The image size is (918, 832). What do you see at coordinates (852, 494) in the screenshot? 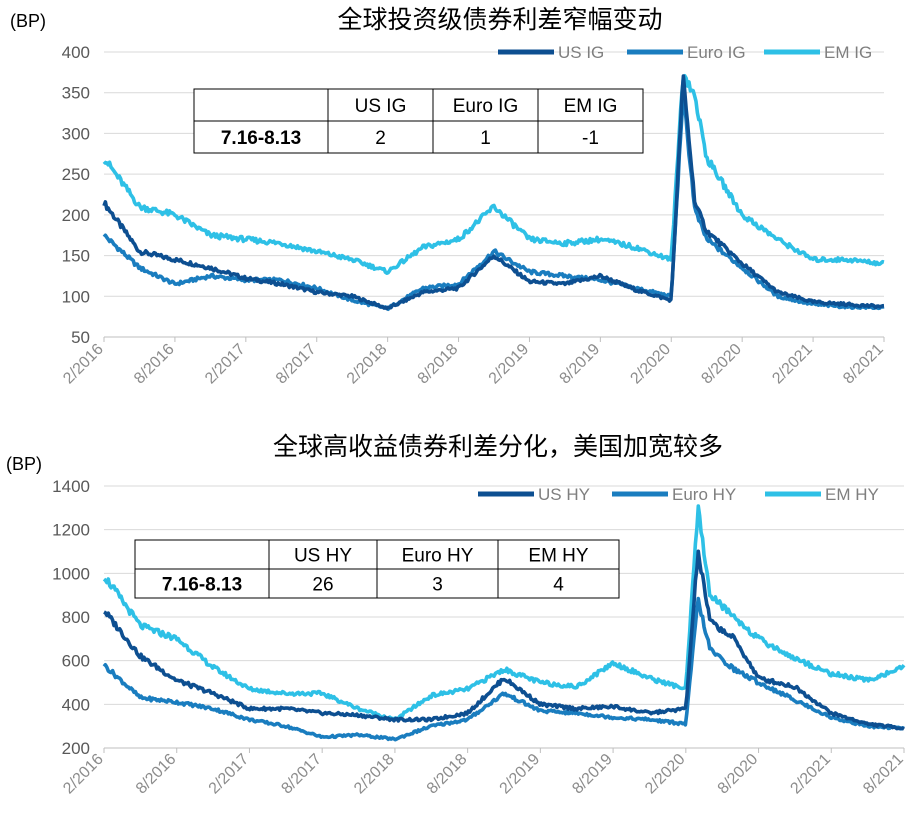
I see `legend-entry: EM HY` at bounding box center [852, 494].